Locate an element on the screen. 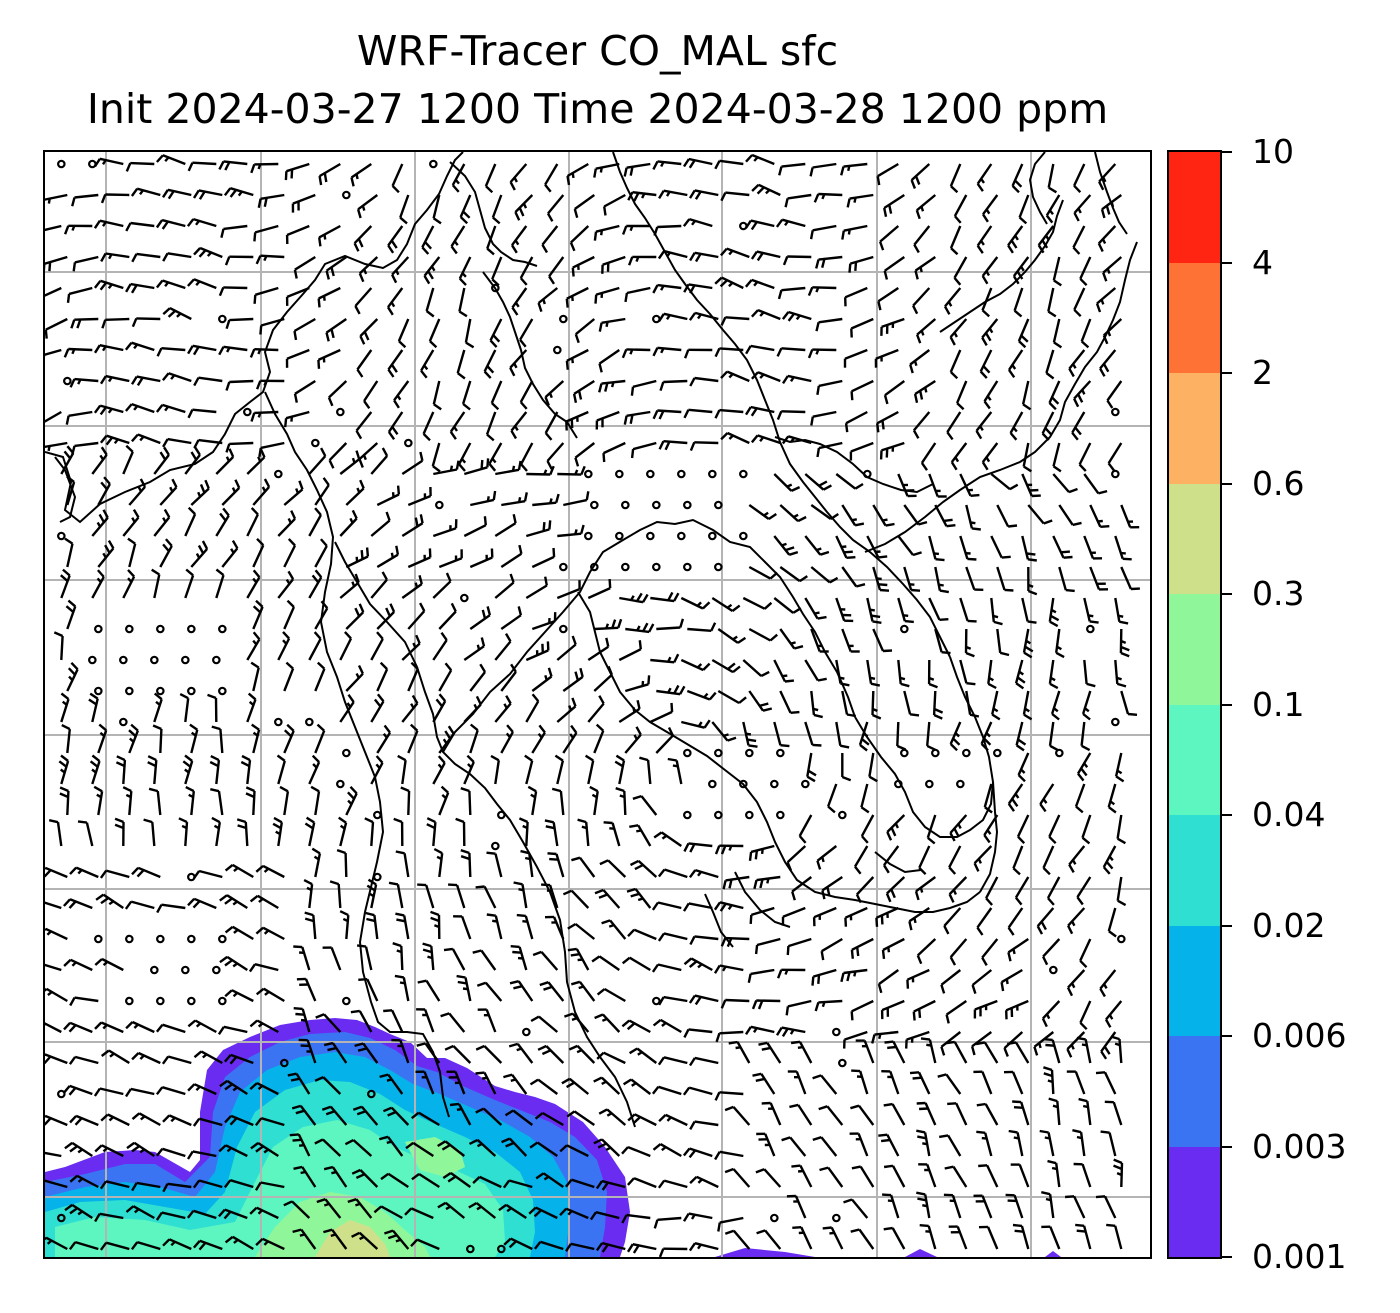 This screenshot has width=1400, height=1313. plume-contour is located at coordinates (352, 1238).